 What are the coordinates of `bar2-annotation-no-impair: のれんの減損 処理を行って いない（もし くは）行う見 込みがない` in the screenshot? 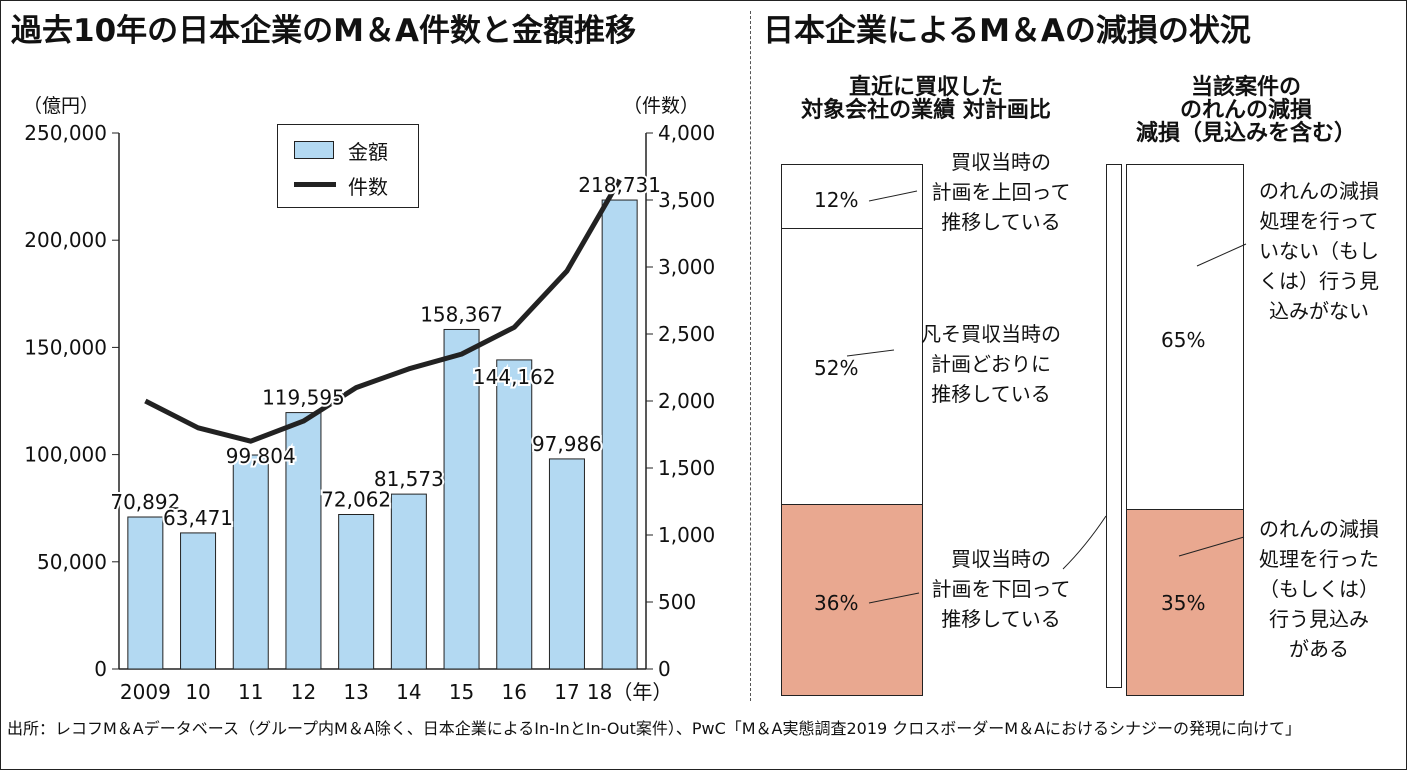 It's located at (1319, 251).